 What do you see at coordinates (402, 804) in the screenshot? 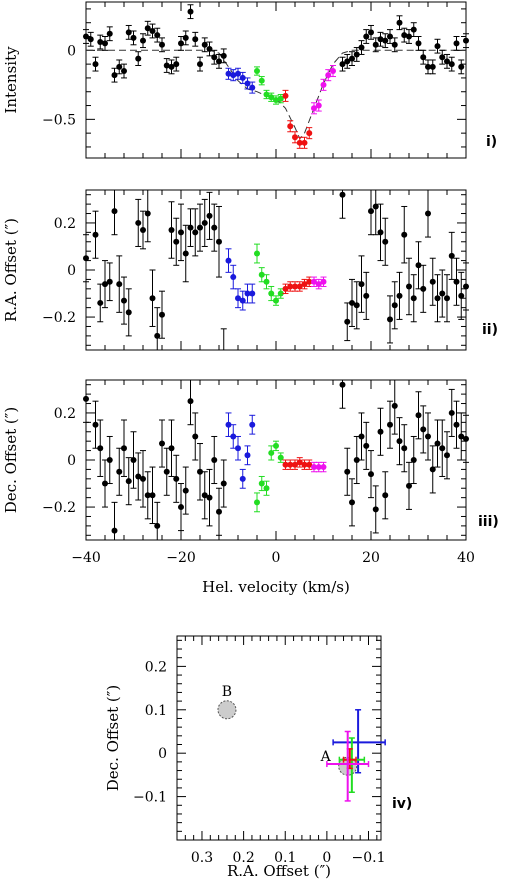
I see `panel-label: iv)` at bounding box center [402, 804].